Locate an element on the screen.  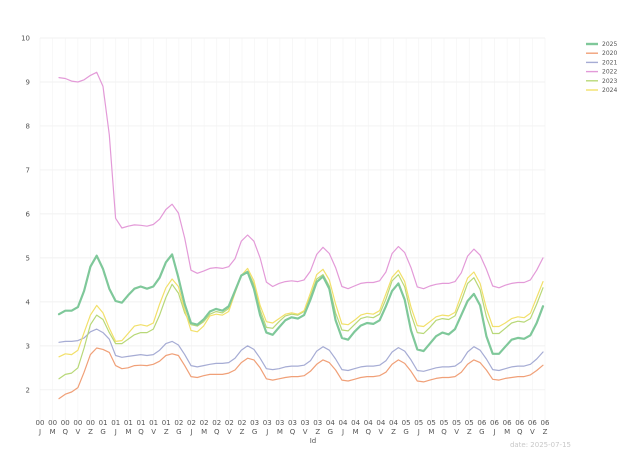
y-tick-label: 5 is located at coordinates (28, 258).